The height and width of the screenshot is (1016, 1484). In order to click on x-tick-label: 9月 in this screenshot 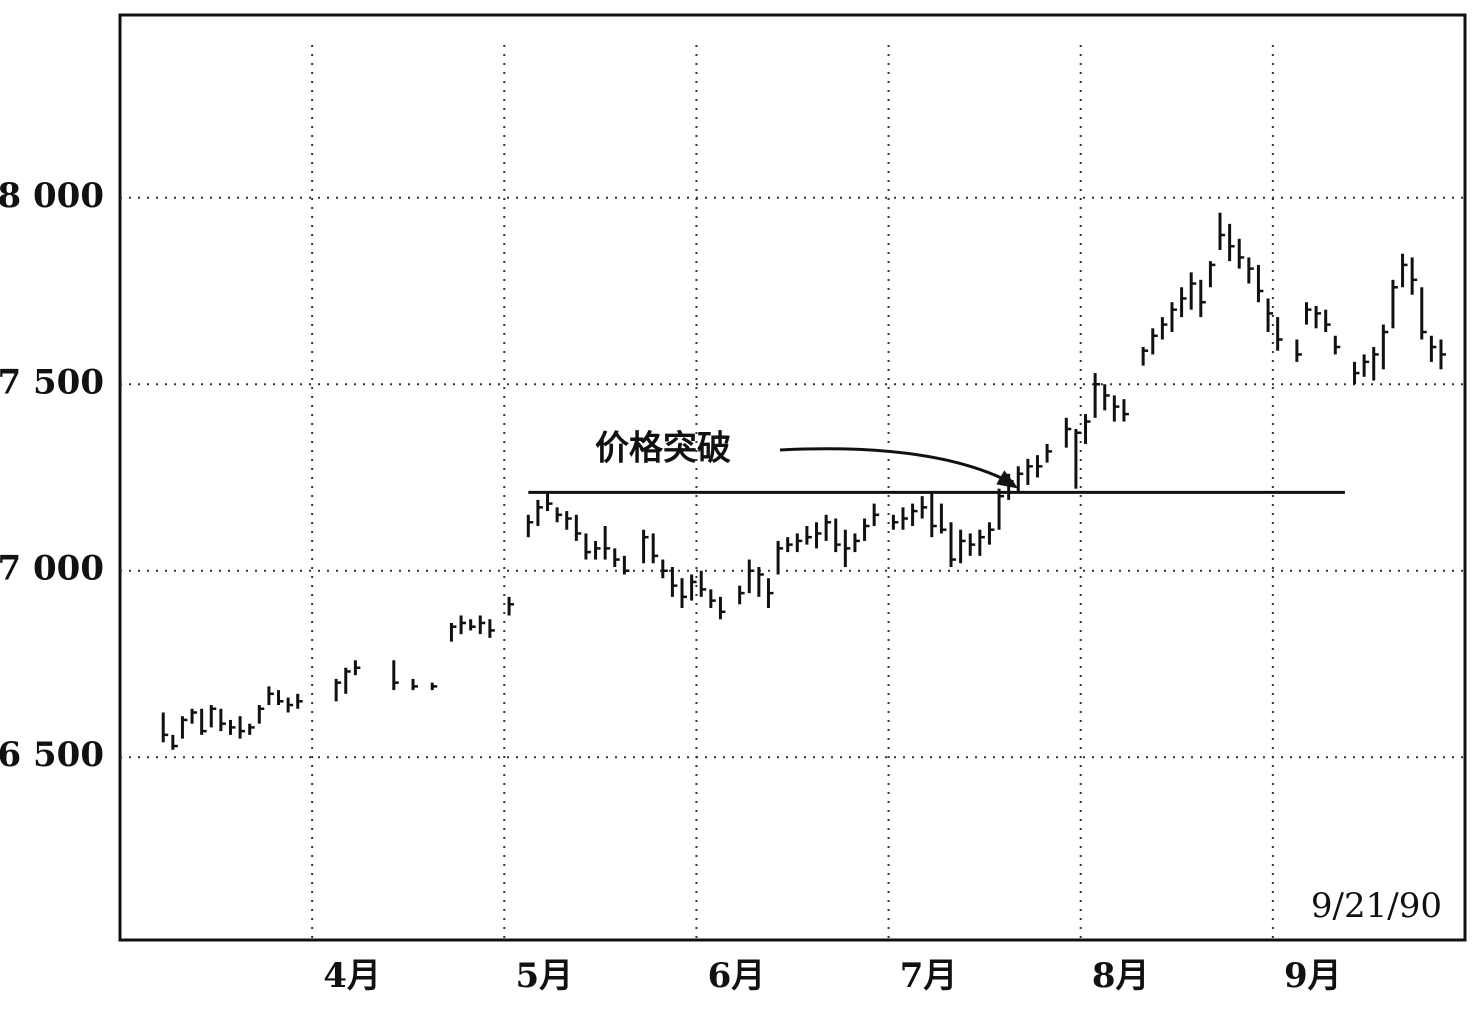, I will do `click(1313, 976)`.